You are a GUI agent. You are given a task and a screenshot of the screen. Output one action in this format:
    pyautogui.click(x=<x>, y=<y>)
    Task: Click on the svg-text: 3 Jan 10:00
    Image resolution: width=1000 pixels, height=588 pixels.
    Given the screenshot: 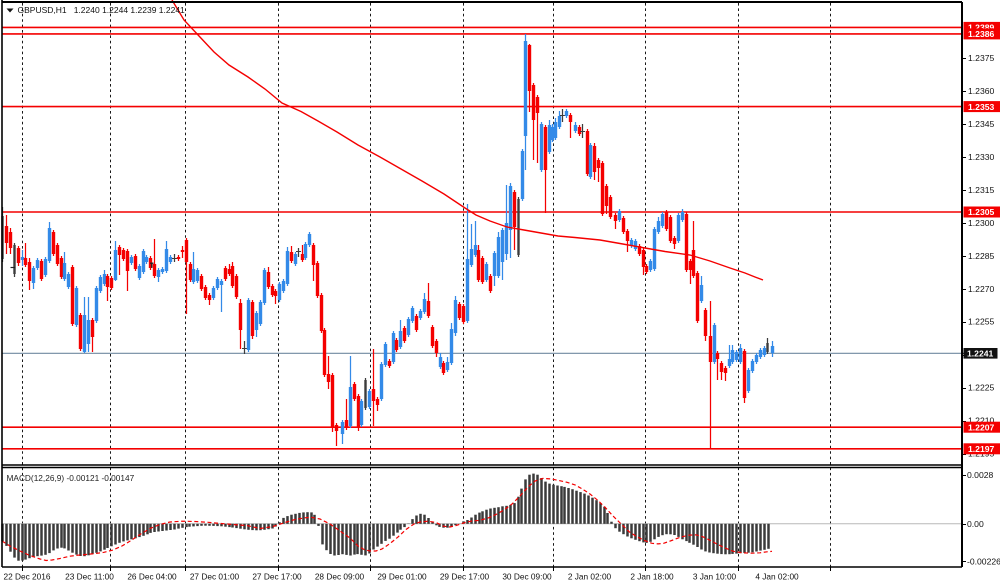 What is the action you would take?
    pyautogui.click(x=715, y=577)
    